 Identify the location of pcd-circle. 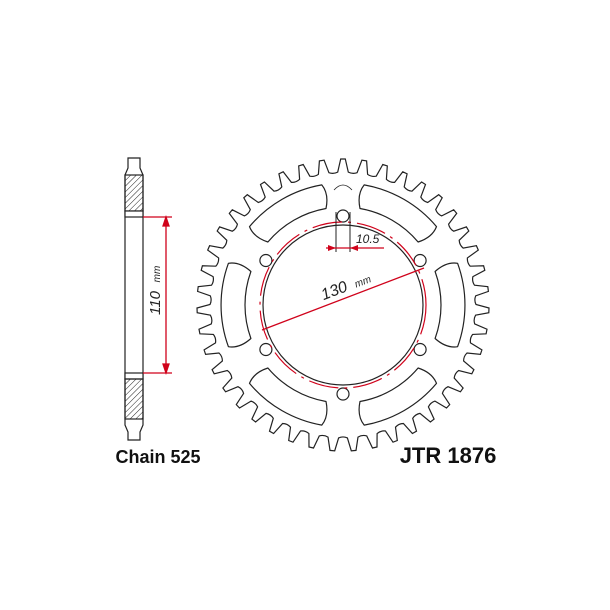
(343, 305).